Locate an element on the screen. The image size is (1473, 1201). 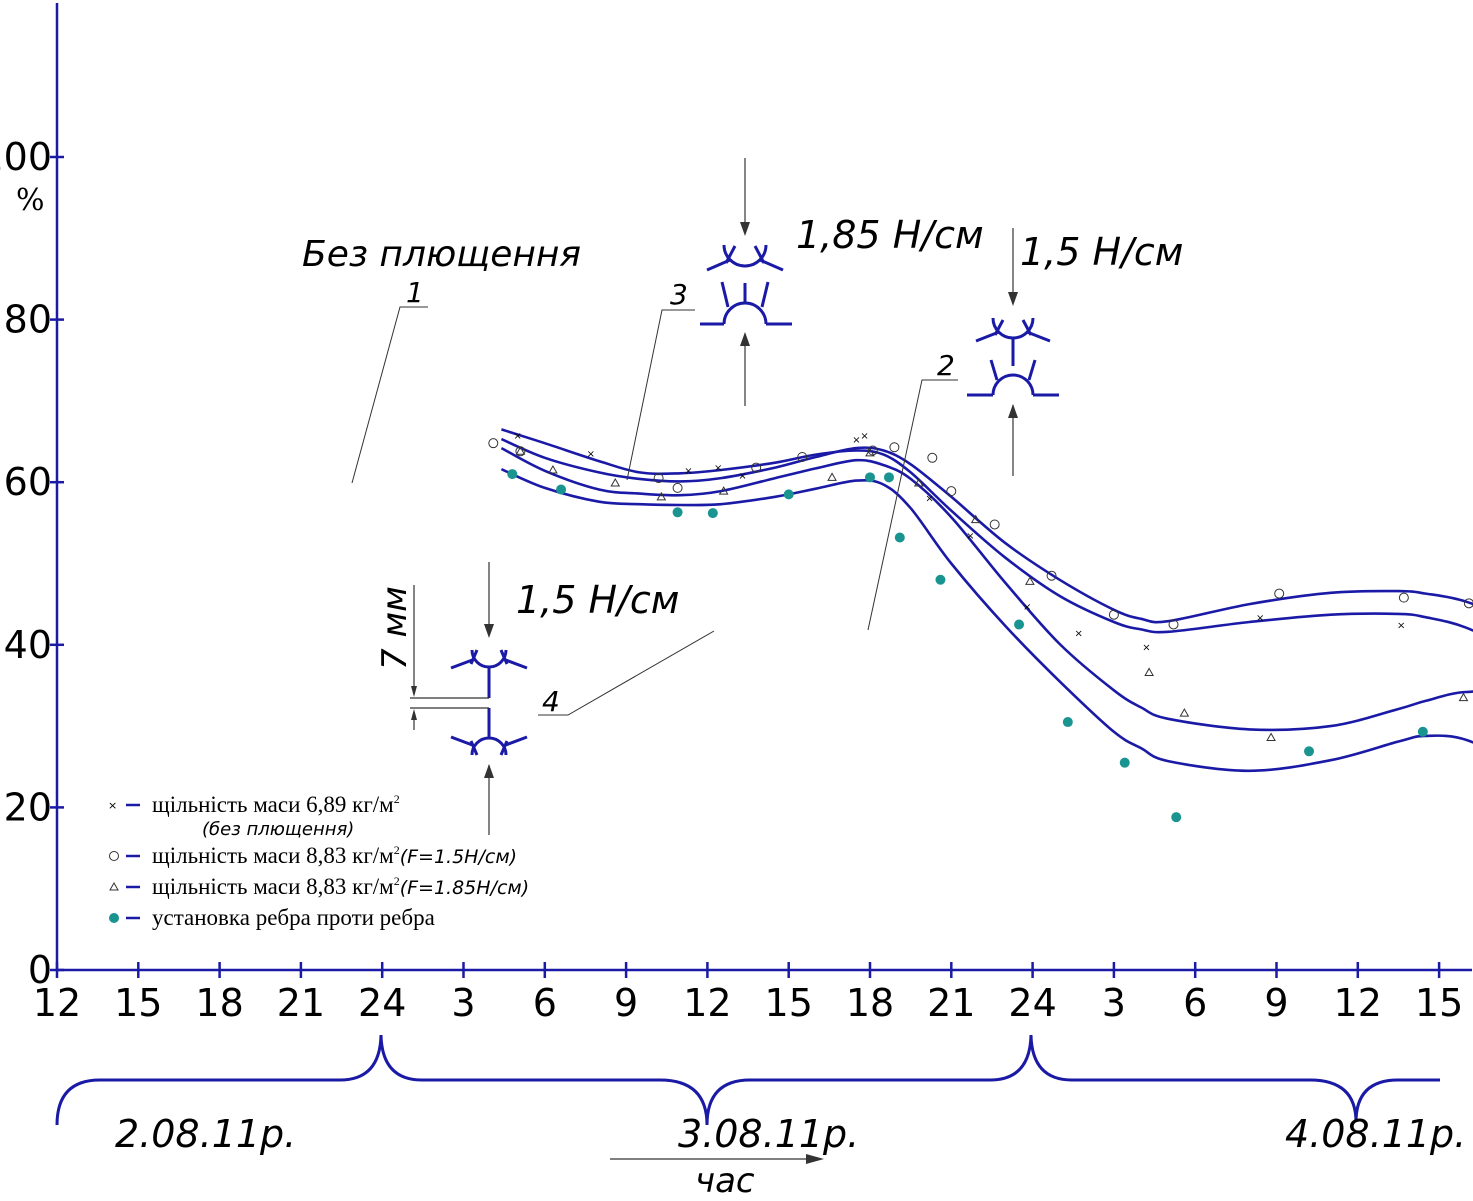
legend-text-circle: щільність маси 8,83 кг/м2(F=1.5H/см) is located at coordinates (334, 855).